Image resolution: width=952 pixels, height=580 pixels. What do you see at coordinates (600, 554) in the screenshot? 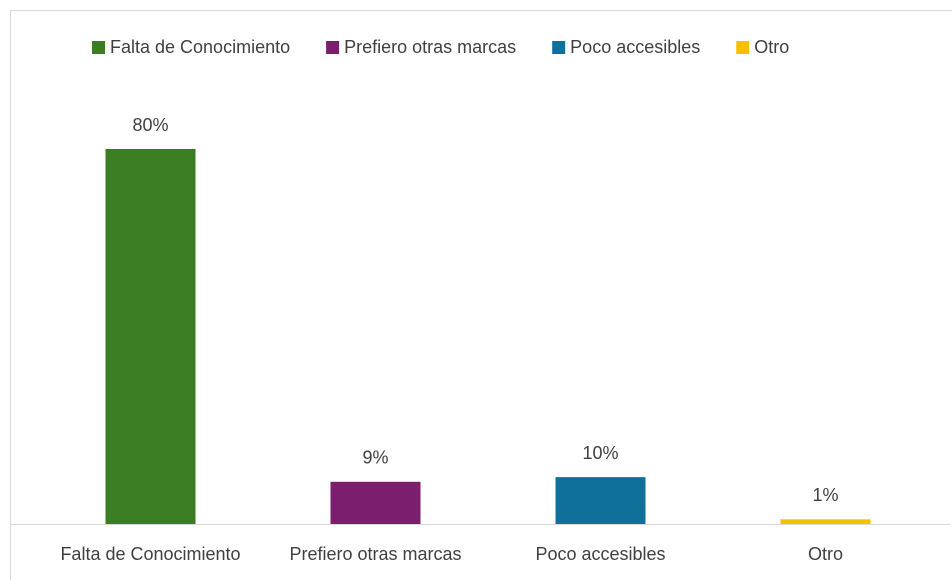
I see `x-tick-label: Poco accesibles` at bounding box center [600, 554].